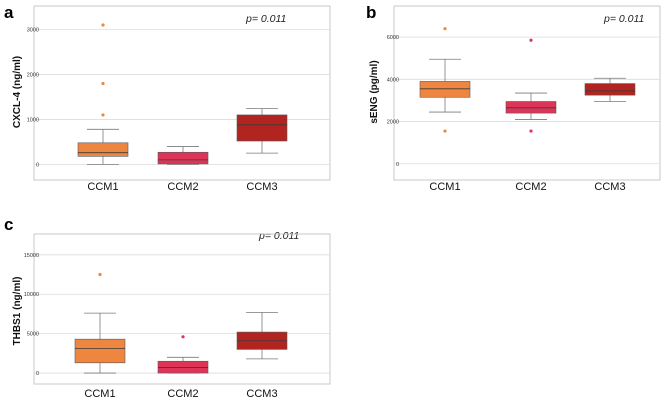 The width and height of the screenshot is (667, 403). What do you see at coordinates (9, 12) in the screenshot?
I see `panel-letter-a: a` at bounding box center [9, 12].